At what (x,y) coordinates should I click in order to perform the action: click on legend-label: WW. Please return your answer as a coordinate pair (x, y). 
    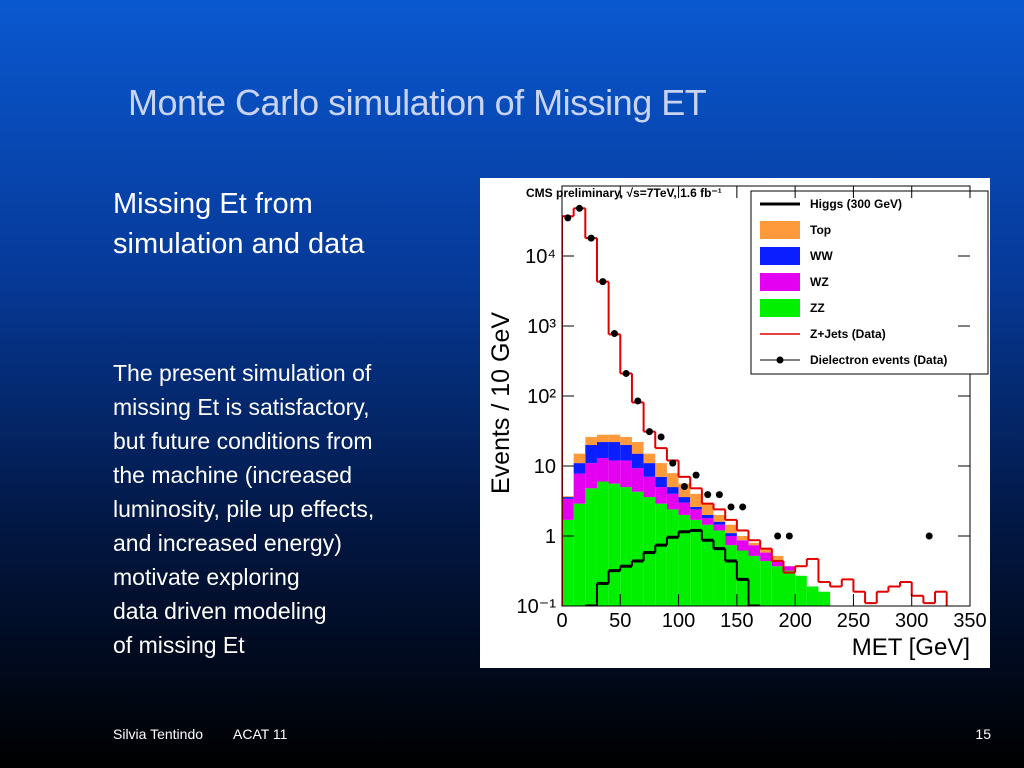
    Looking at the image, I should click on (821, 256).